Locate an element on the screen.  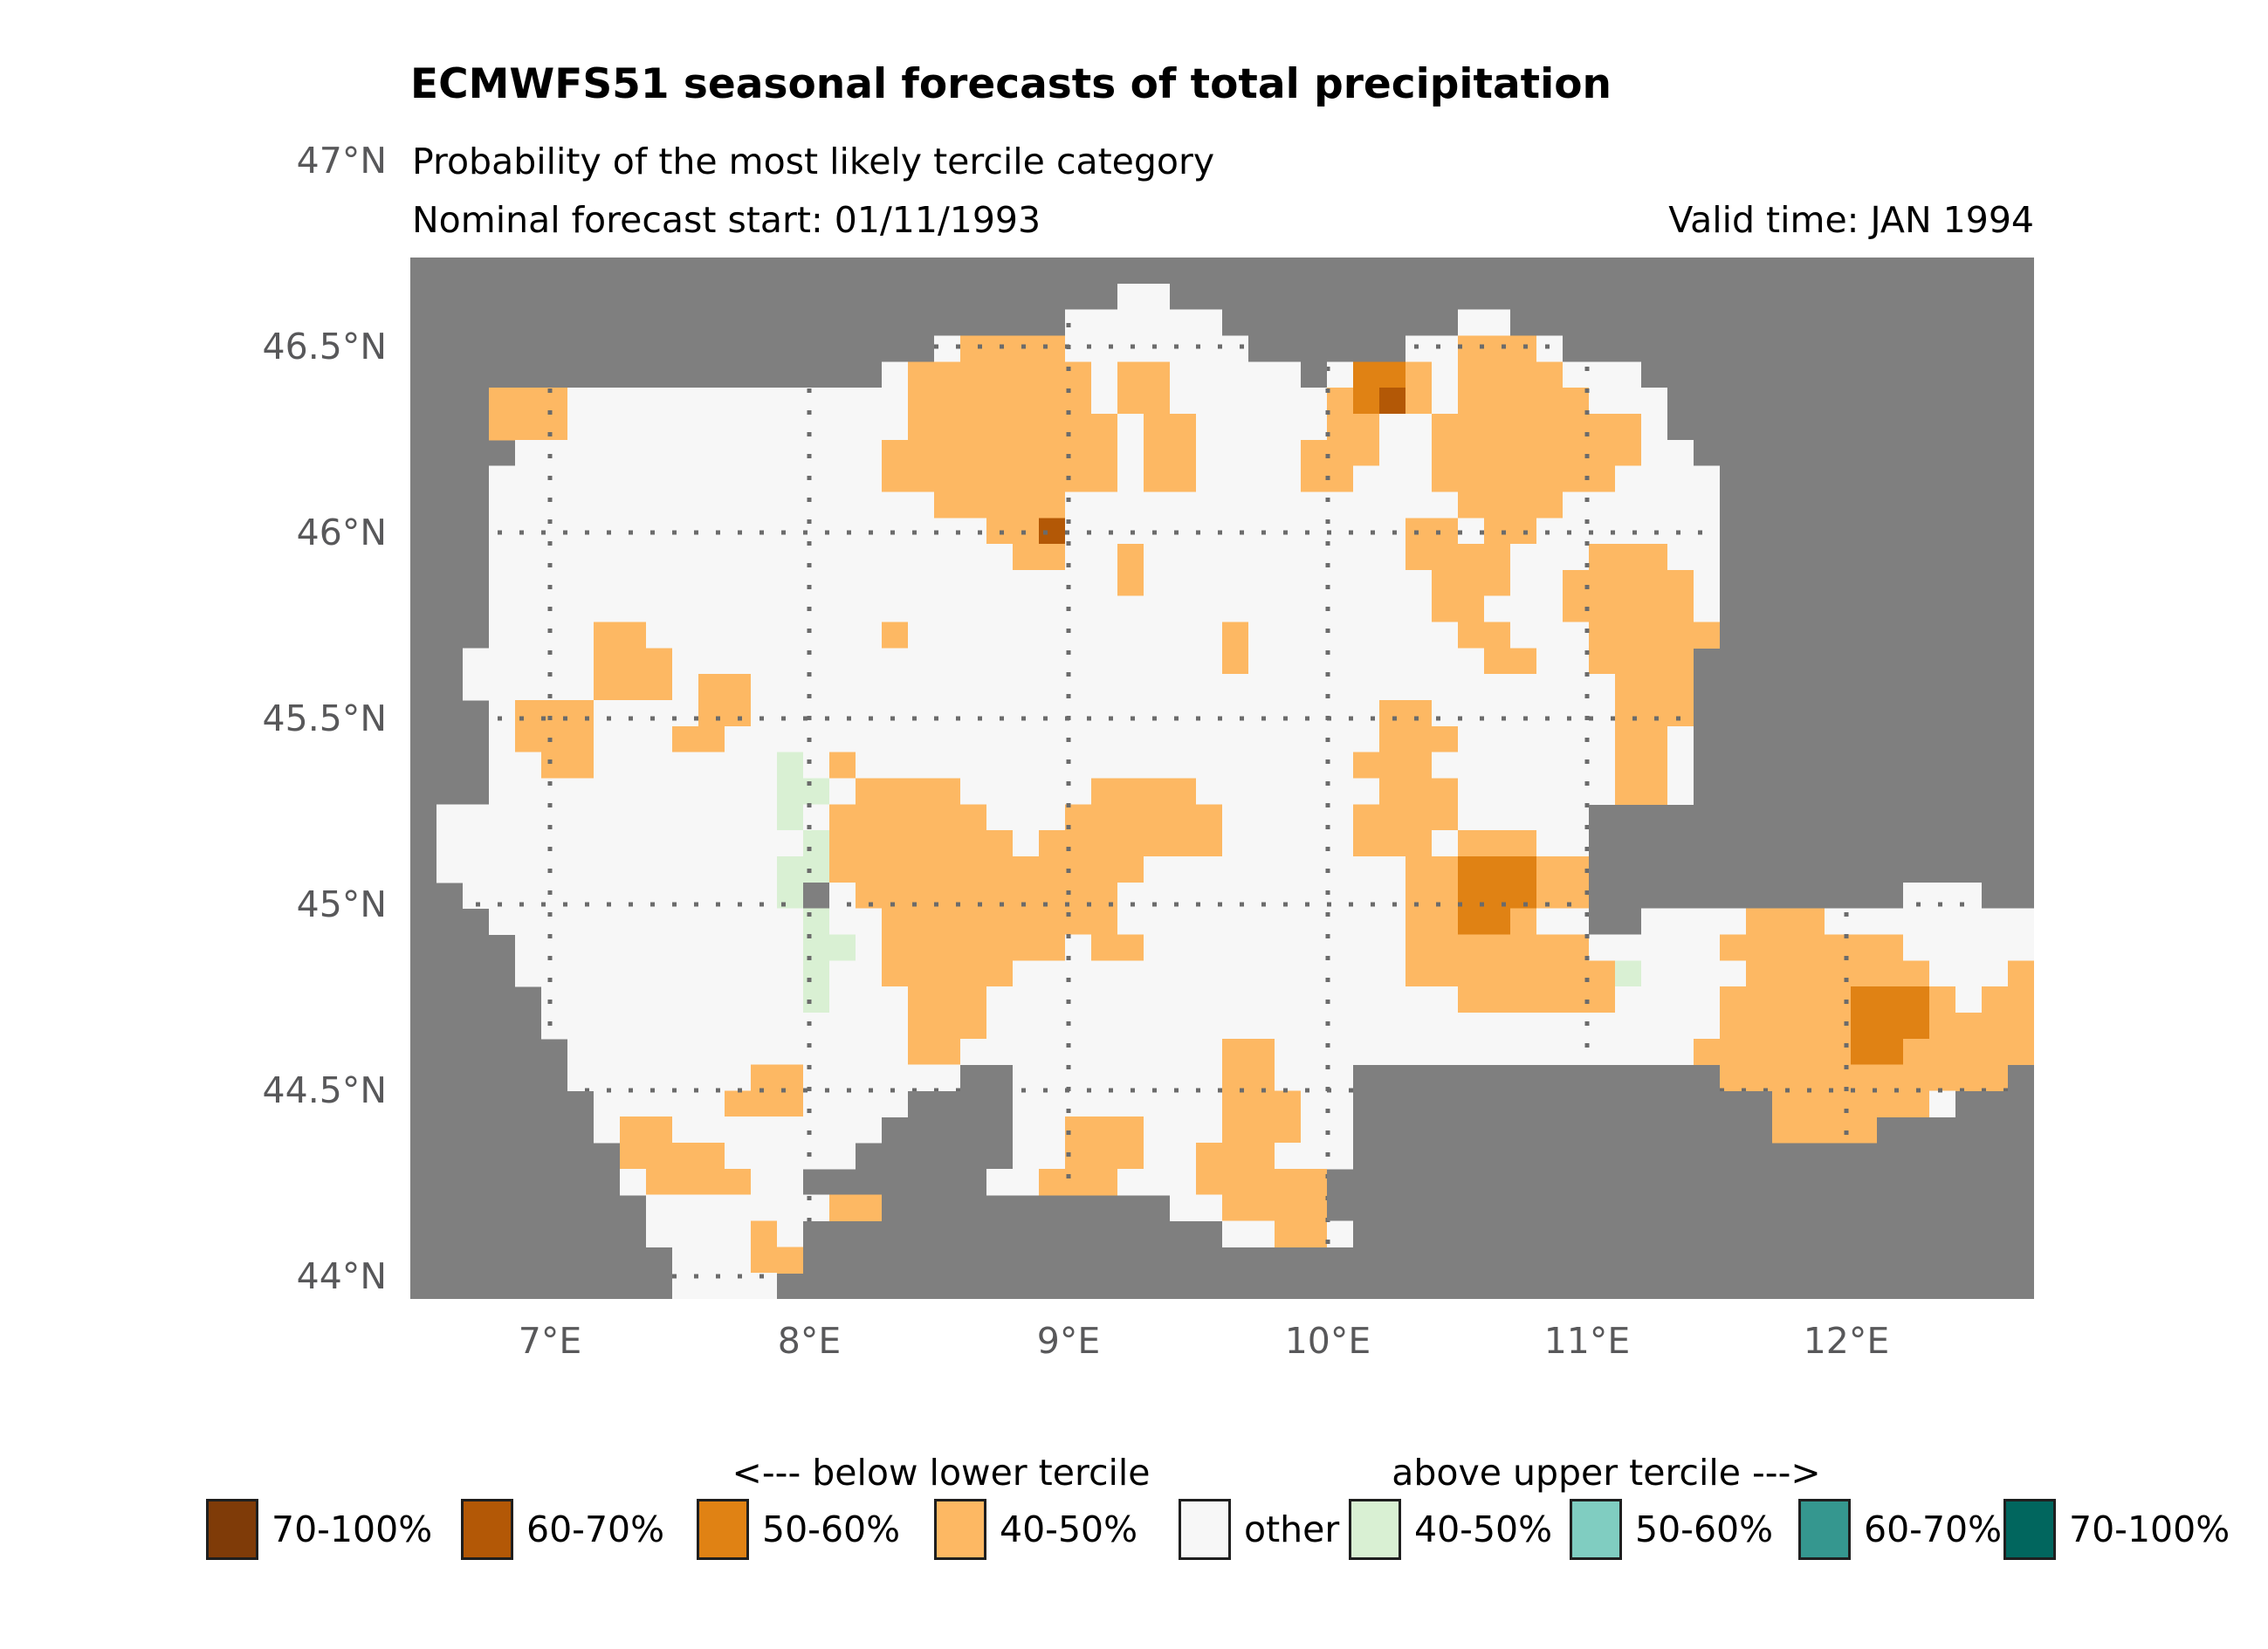
legend-item: 70-100% is located at coordinates (2116, 1529).